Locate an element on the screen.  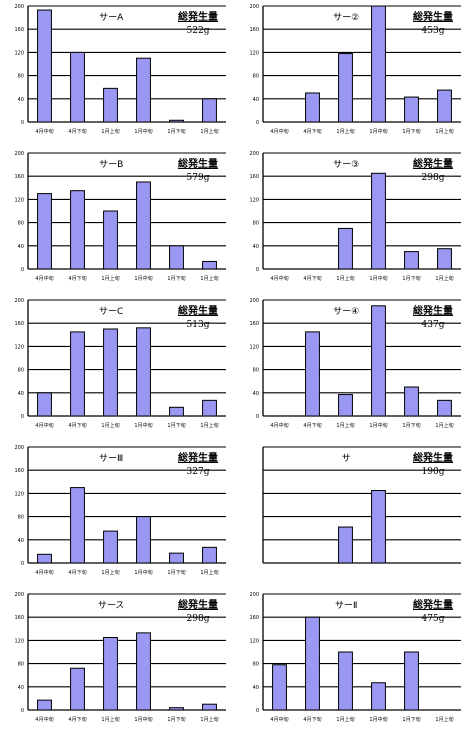
chart-title: サー③ is located at coordinates (346, 164).